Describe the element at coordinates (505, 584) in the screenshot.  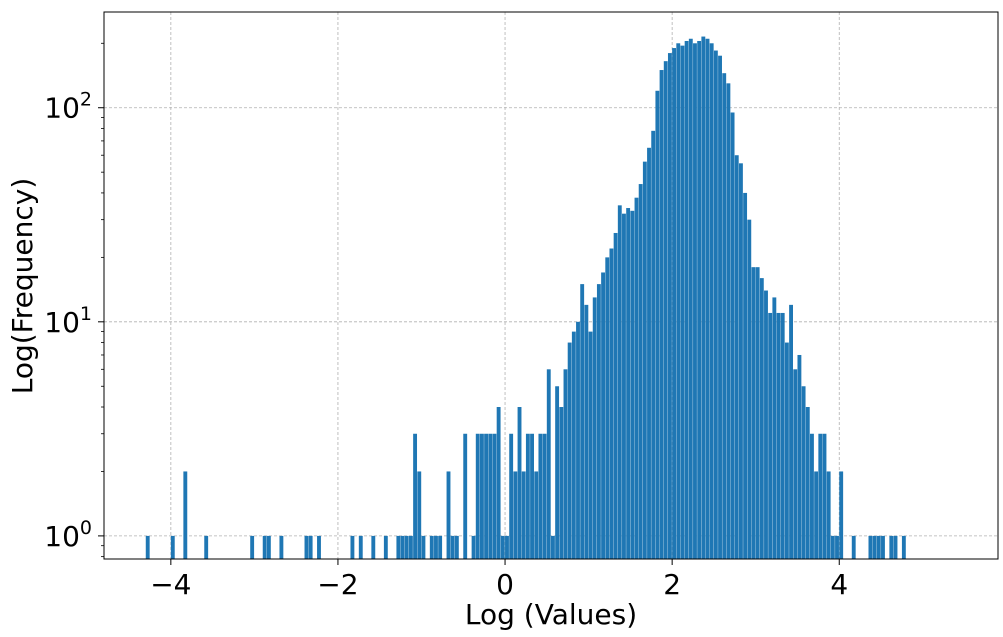
I see `x-tick-label: 0` at that location.